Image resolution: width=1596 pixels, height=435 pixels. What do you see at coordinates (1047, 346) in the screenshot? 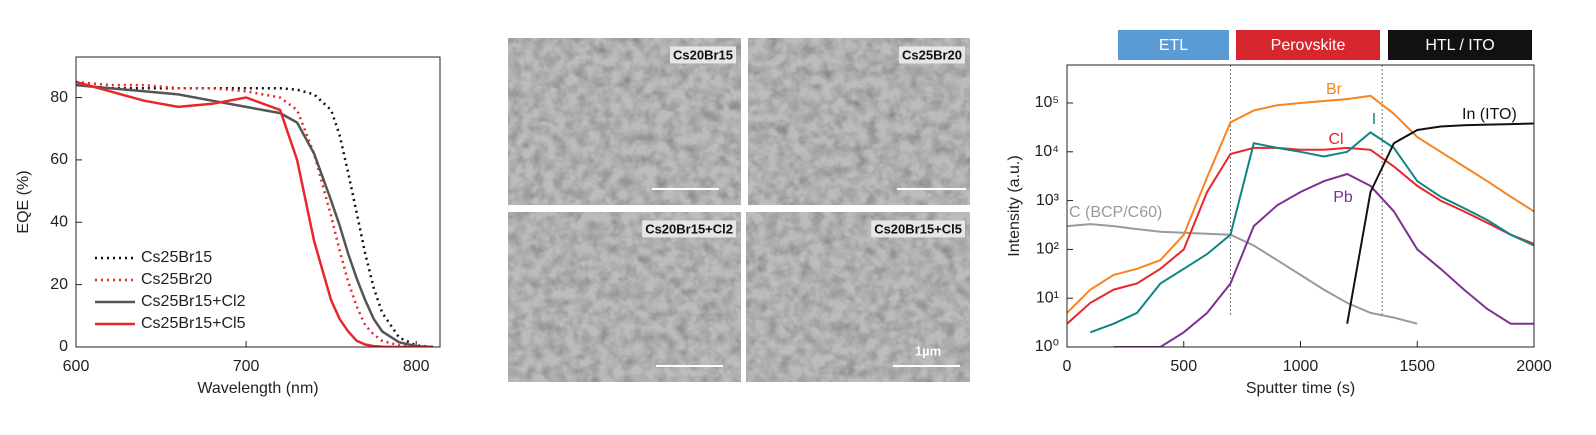
I see `y-tick-label: 10⁰` at bounding box center [1047, 346].